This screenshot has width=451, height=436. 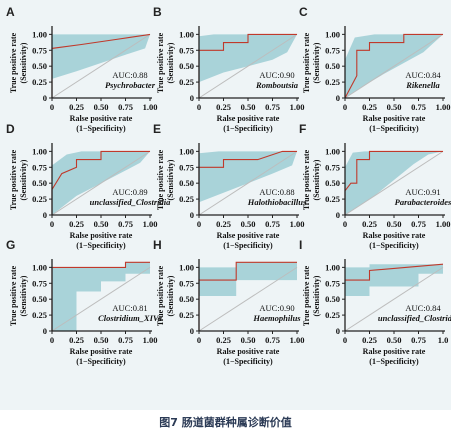 What do you see at coordinates (443, 340) in the screenshot?
I see `x-tick-label: 1.0` at bounding box center [443, 340].